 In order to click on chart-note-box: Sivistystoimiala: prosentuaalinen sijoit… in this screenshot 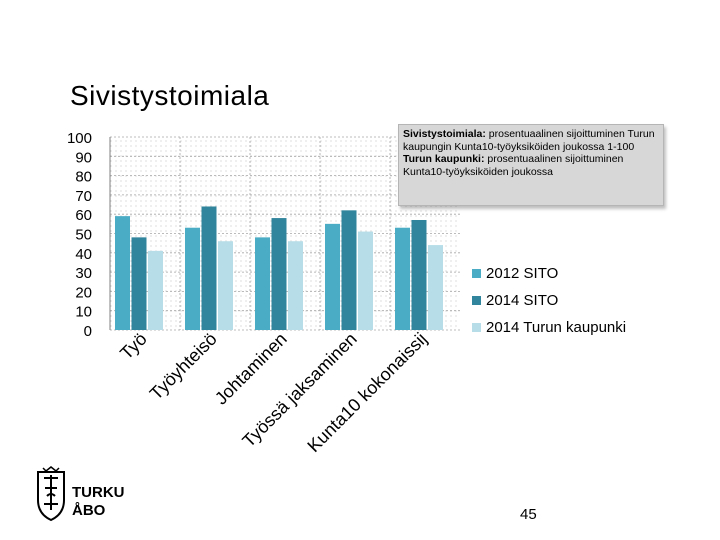, I will do `click(531, 165)`.